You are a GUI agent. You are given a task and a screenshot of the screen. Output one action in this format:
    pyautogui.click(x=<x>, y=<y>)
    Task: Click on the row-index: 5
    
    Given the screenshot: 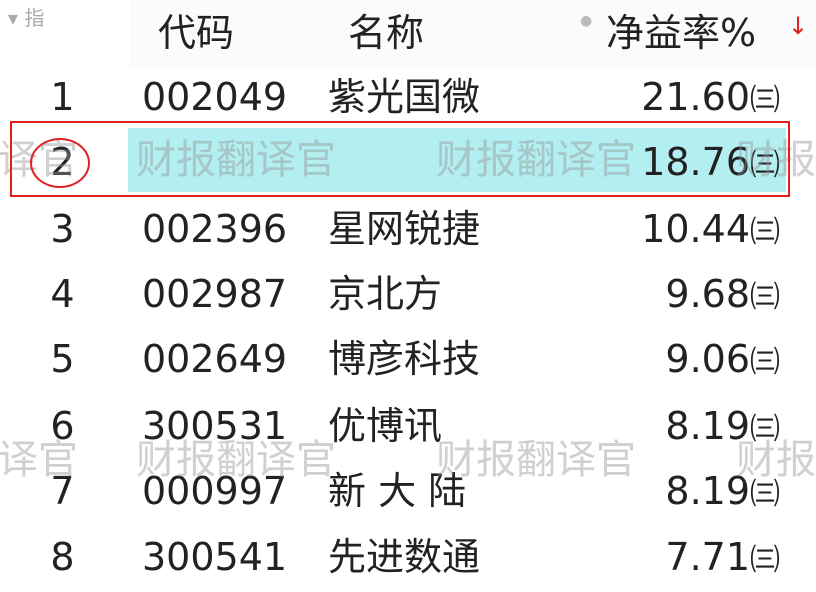 What is the action you would take?
    pyautogui.click(x=62, y=359)
    